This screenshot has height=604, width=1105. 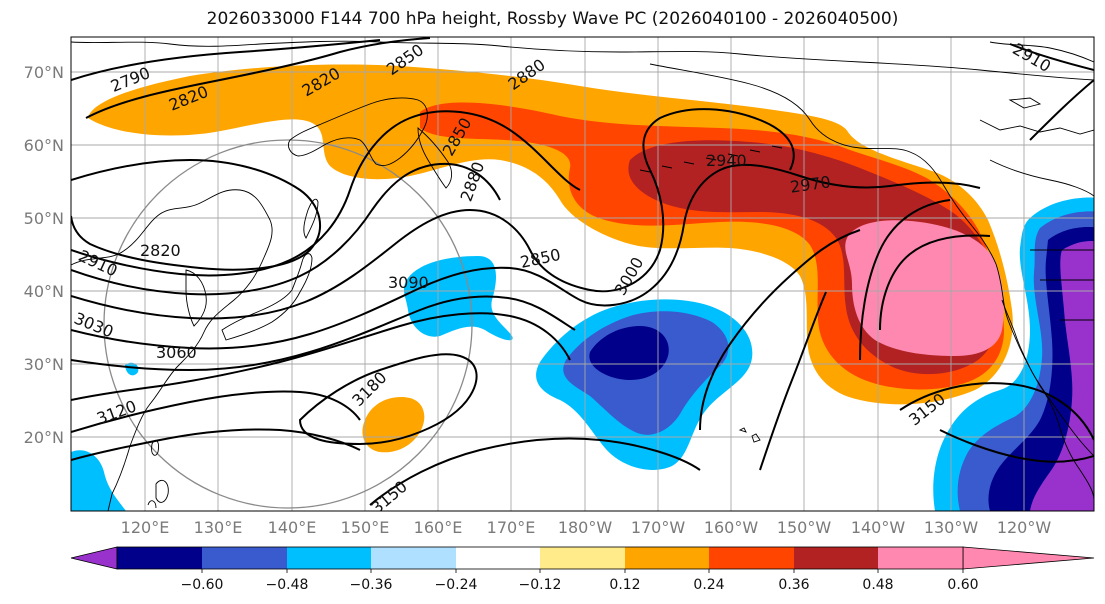 What do you see at coordinates (44, 72) in the screenshot?
I see `lat-label: 70°N` at bounding box center [44, 72].